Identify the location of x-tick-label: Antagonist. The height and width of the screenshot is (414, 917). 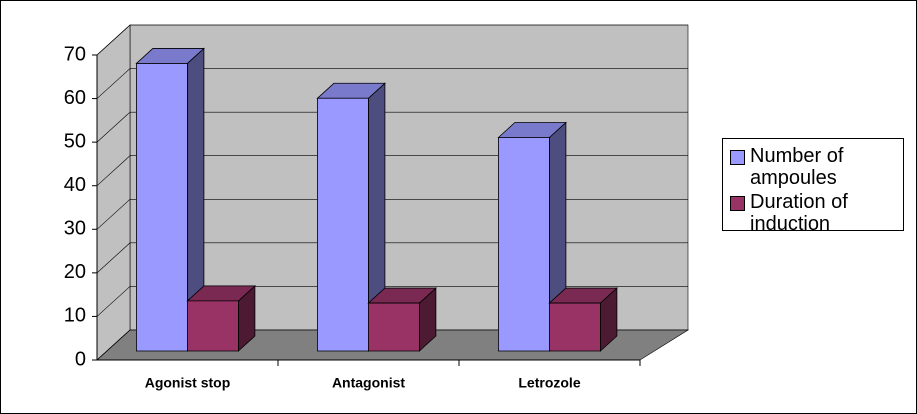
(368, 383).